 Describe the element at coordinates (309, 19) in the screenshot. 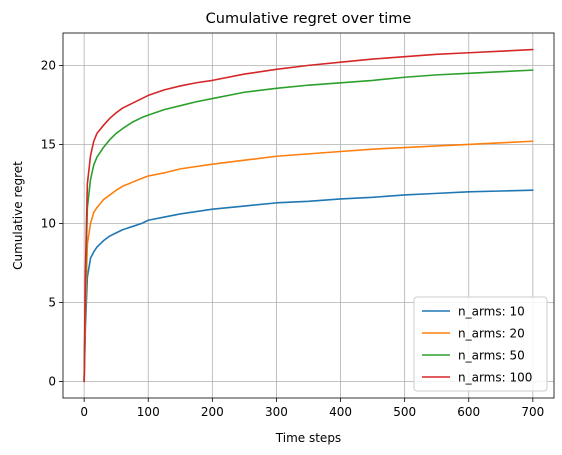

I see `chart-title: Cumulative regret over time` at that location.